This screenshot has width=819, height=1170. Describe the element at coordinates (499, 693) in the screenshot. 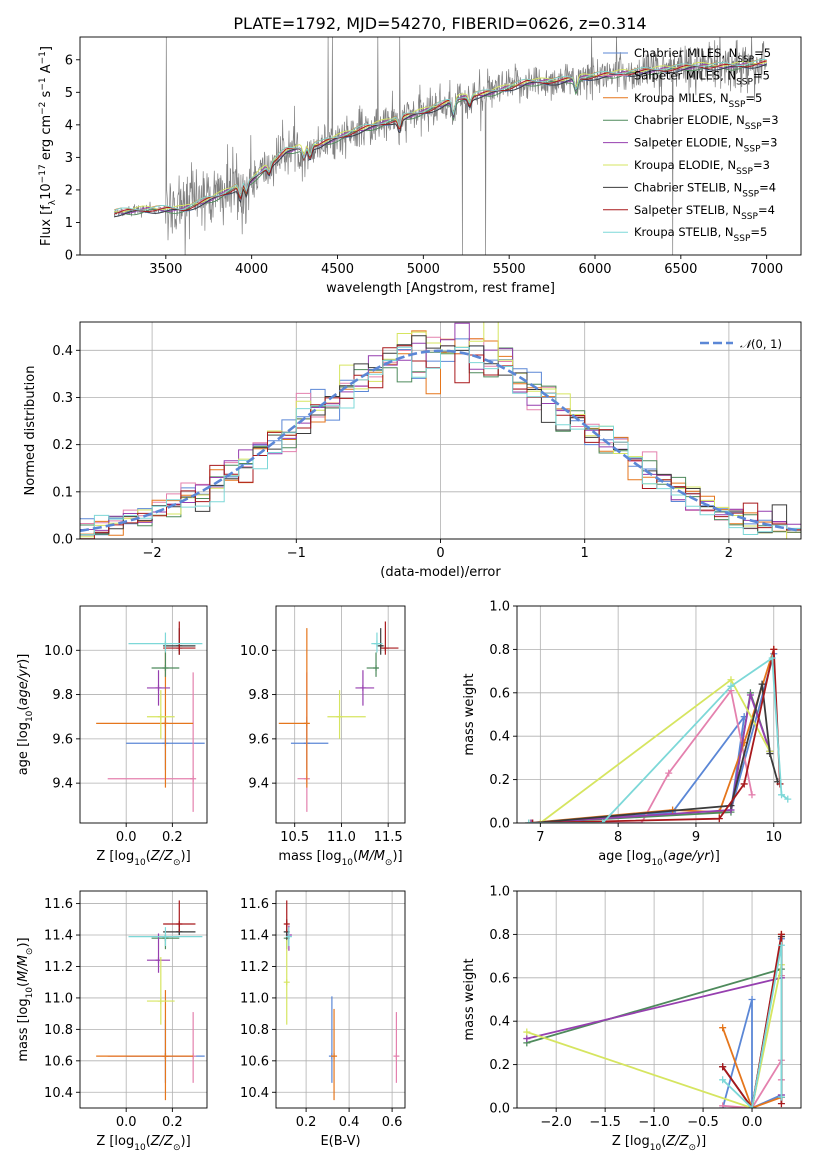

I see `y-tick-label: 0.6` at that location.